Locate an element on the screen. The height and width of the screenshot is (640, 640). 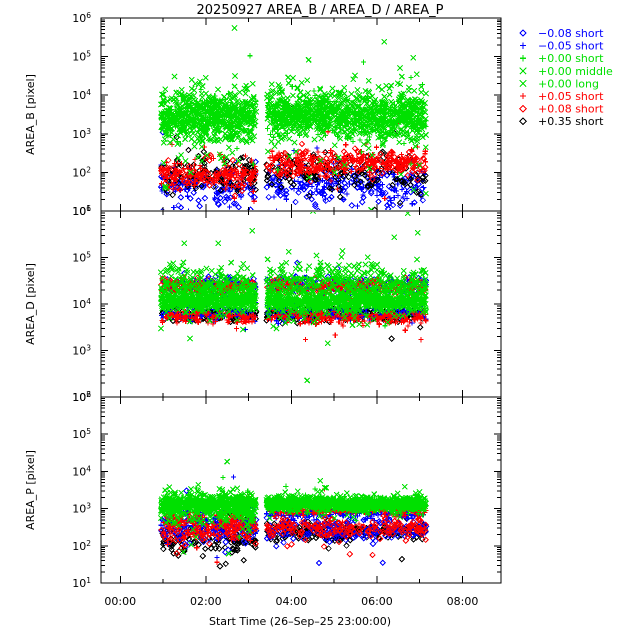
legend-label: +0.00 long is located at coordinates (568, 83).